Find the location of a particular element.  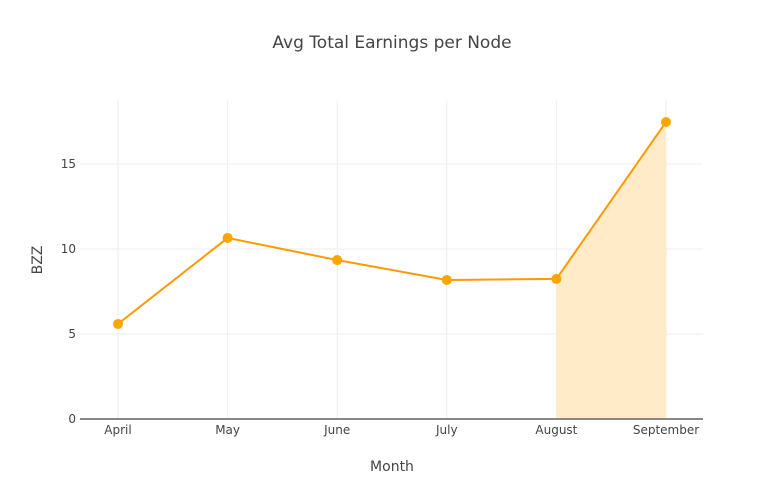

y-axis-title: BZZ is located at coordinates (38, 260).